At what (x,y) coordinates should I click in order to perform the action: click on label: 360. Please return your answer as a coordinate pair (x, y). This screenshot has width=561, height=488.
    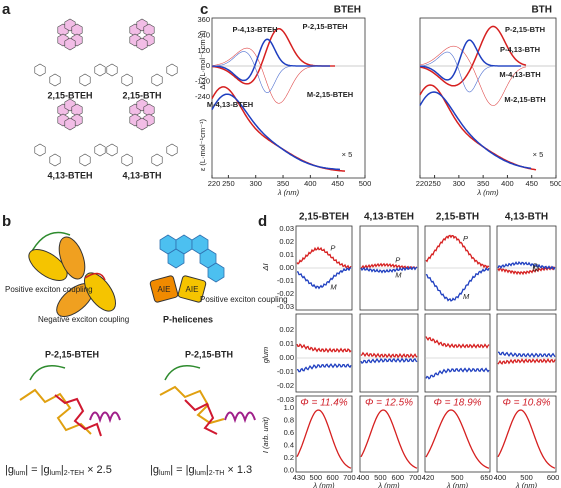
    Looking at the image, I should click on (203, 19).